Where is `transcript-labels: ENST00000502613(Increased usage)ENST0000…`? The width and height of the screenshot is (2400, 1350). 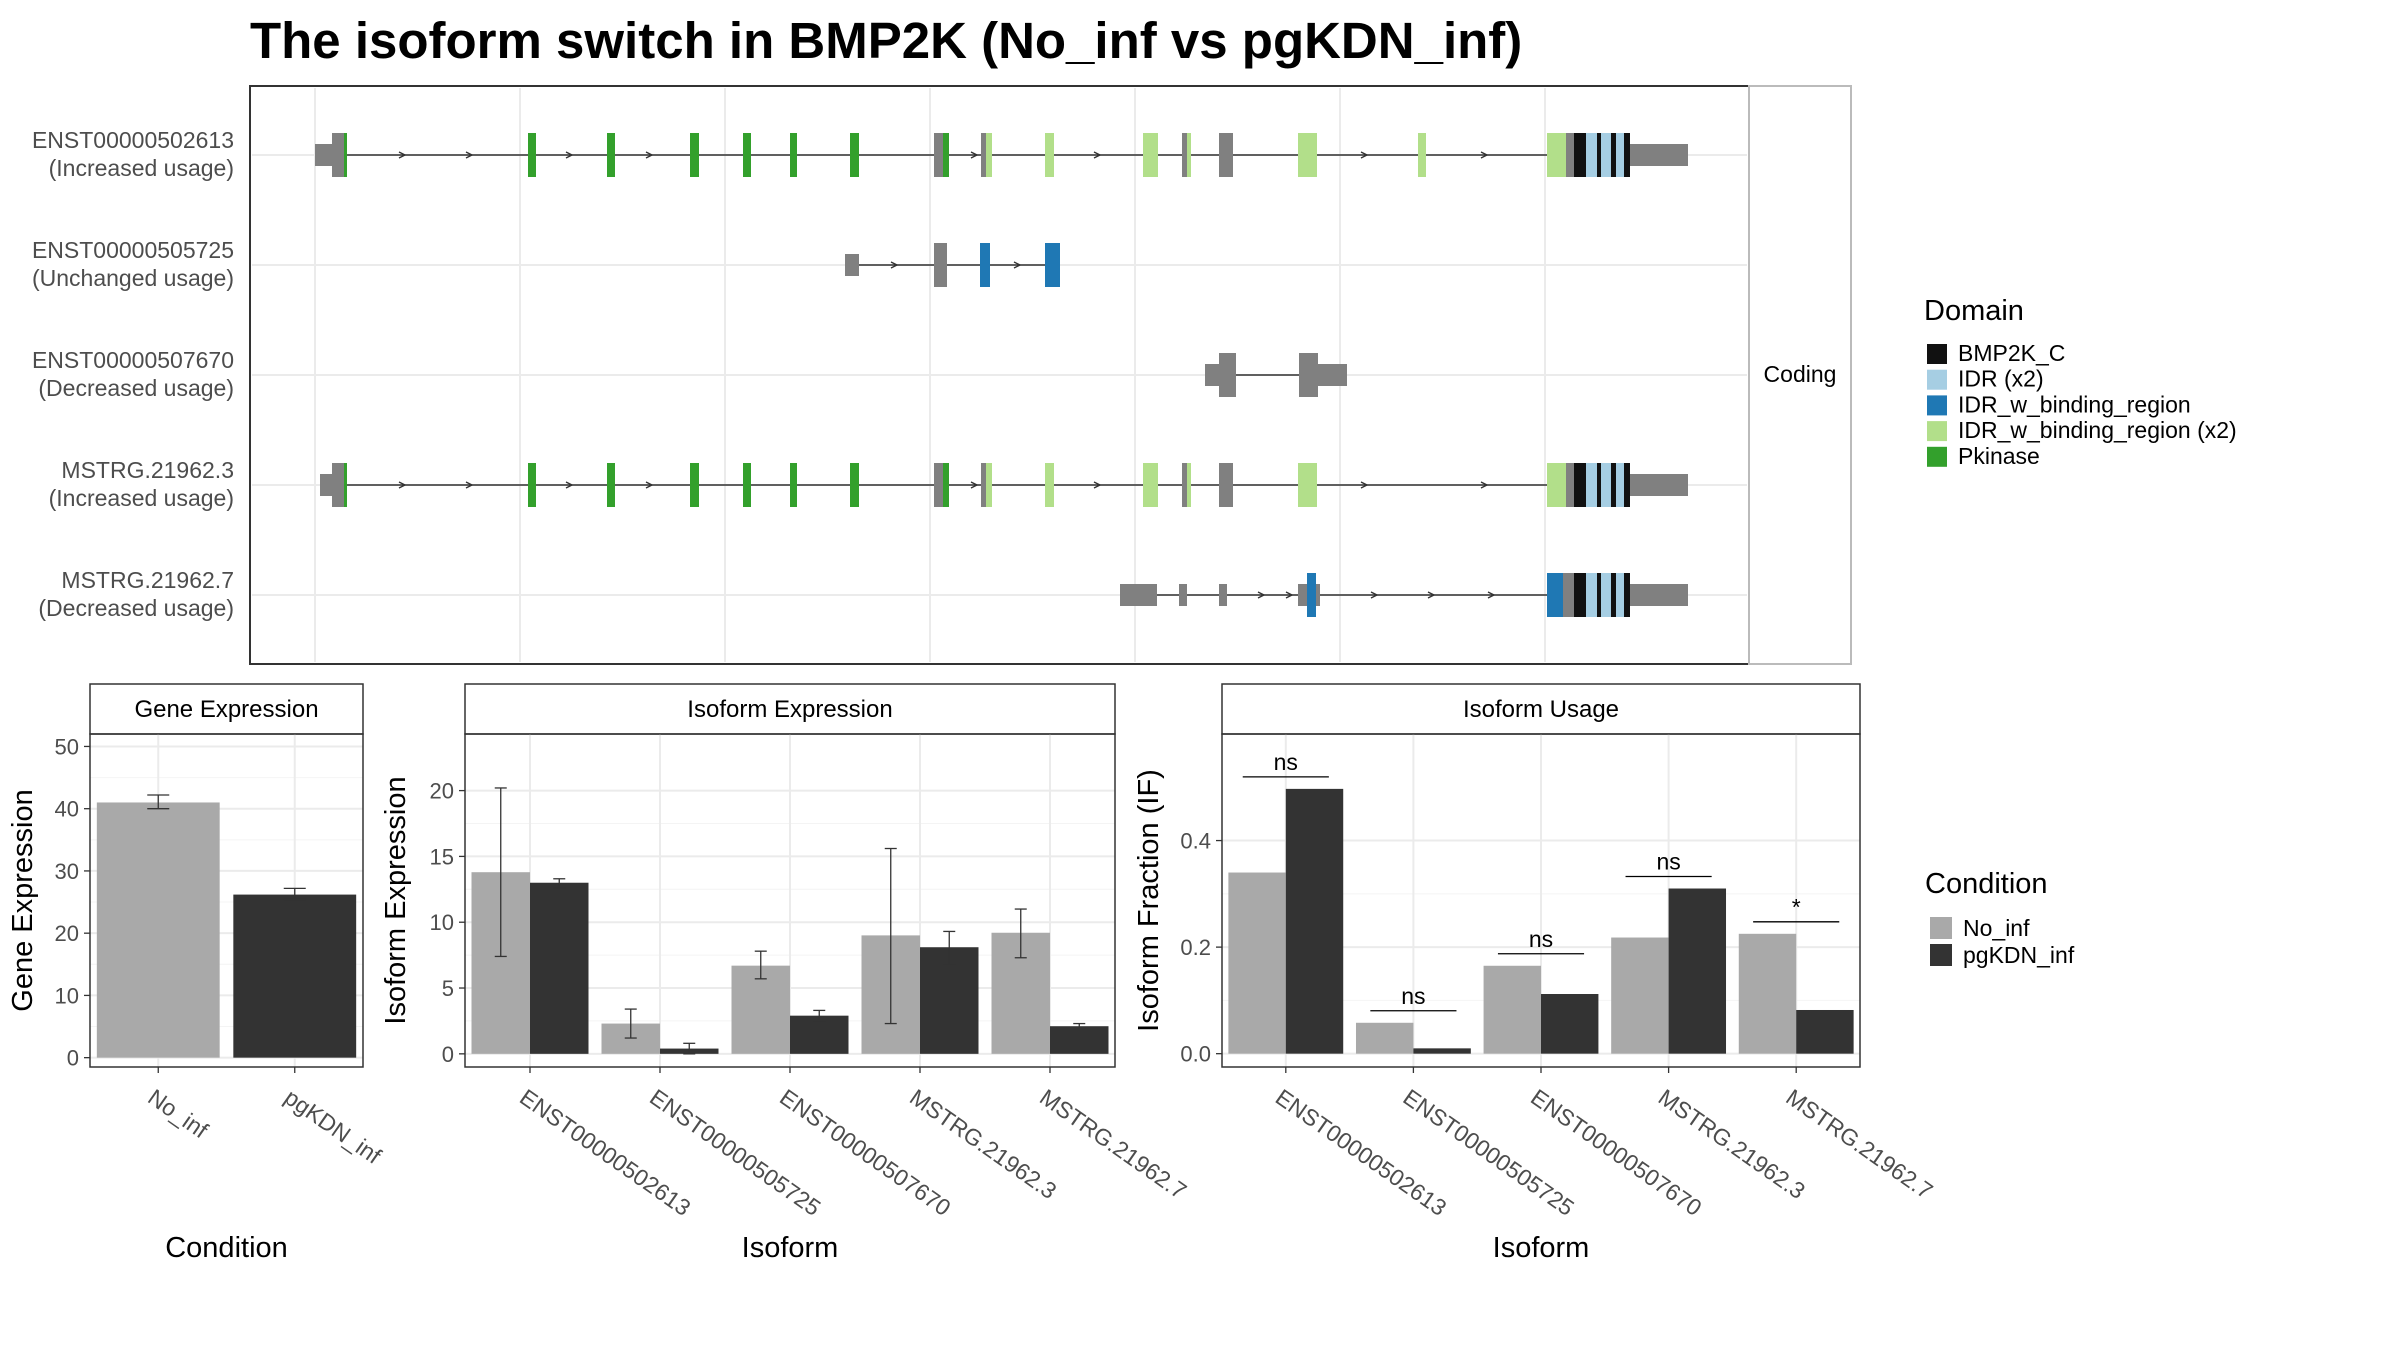 transcript-labels: ENST00000502613(Increased usage)ENST0000… is located at coordinates (133, 374).